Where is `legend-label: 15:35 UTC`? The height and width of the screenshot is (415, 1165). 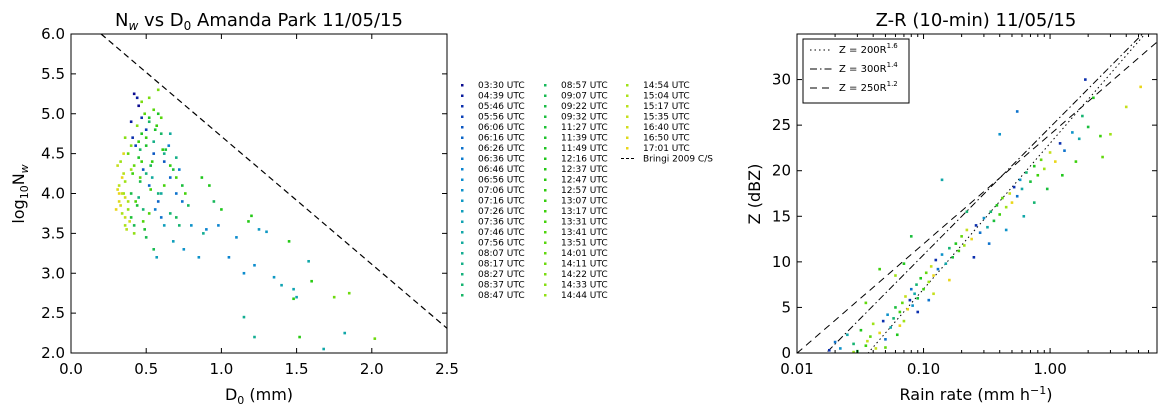 legend-label: 15:35 UTC is located at coordinates (666, 118).